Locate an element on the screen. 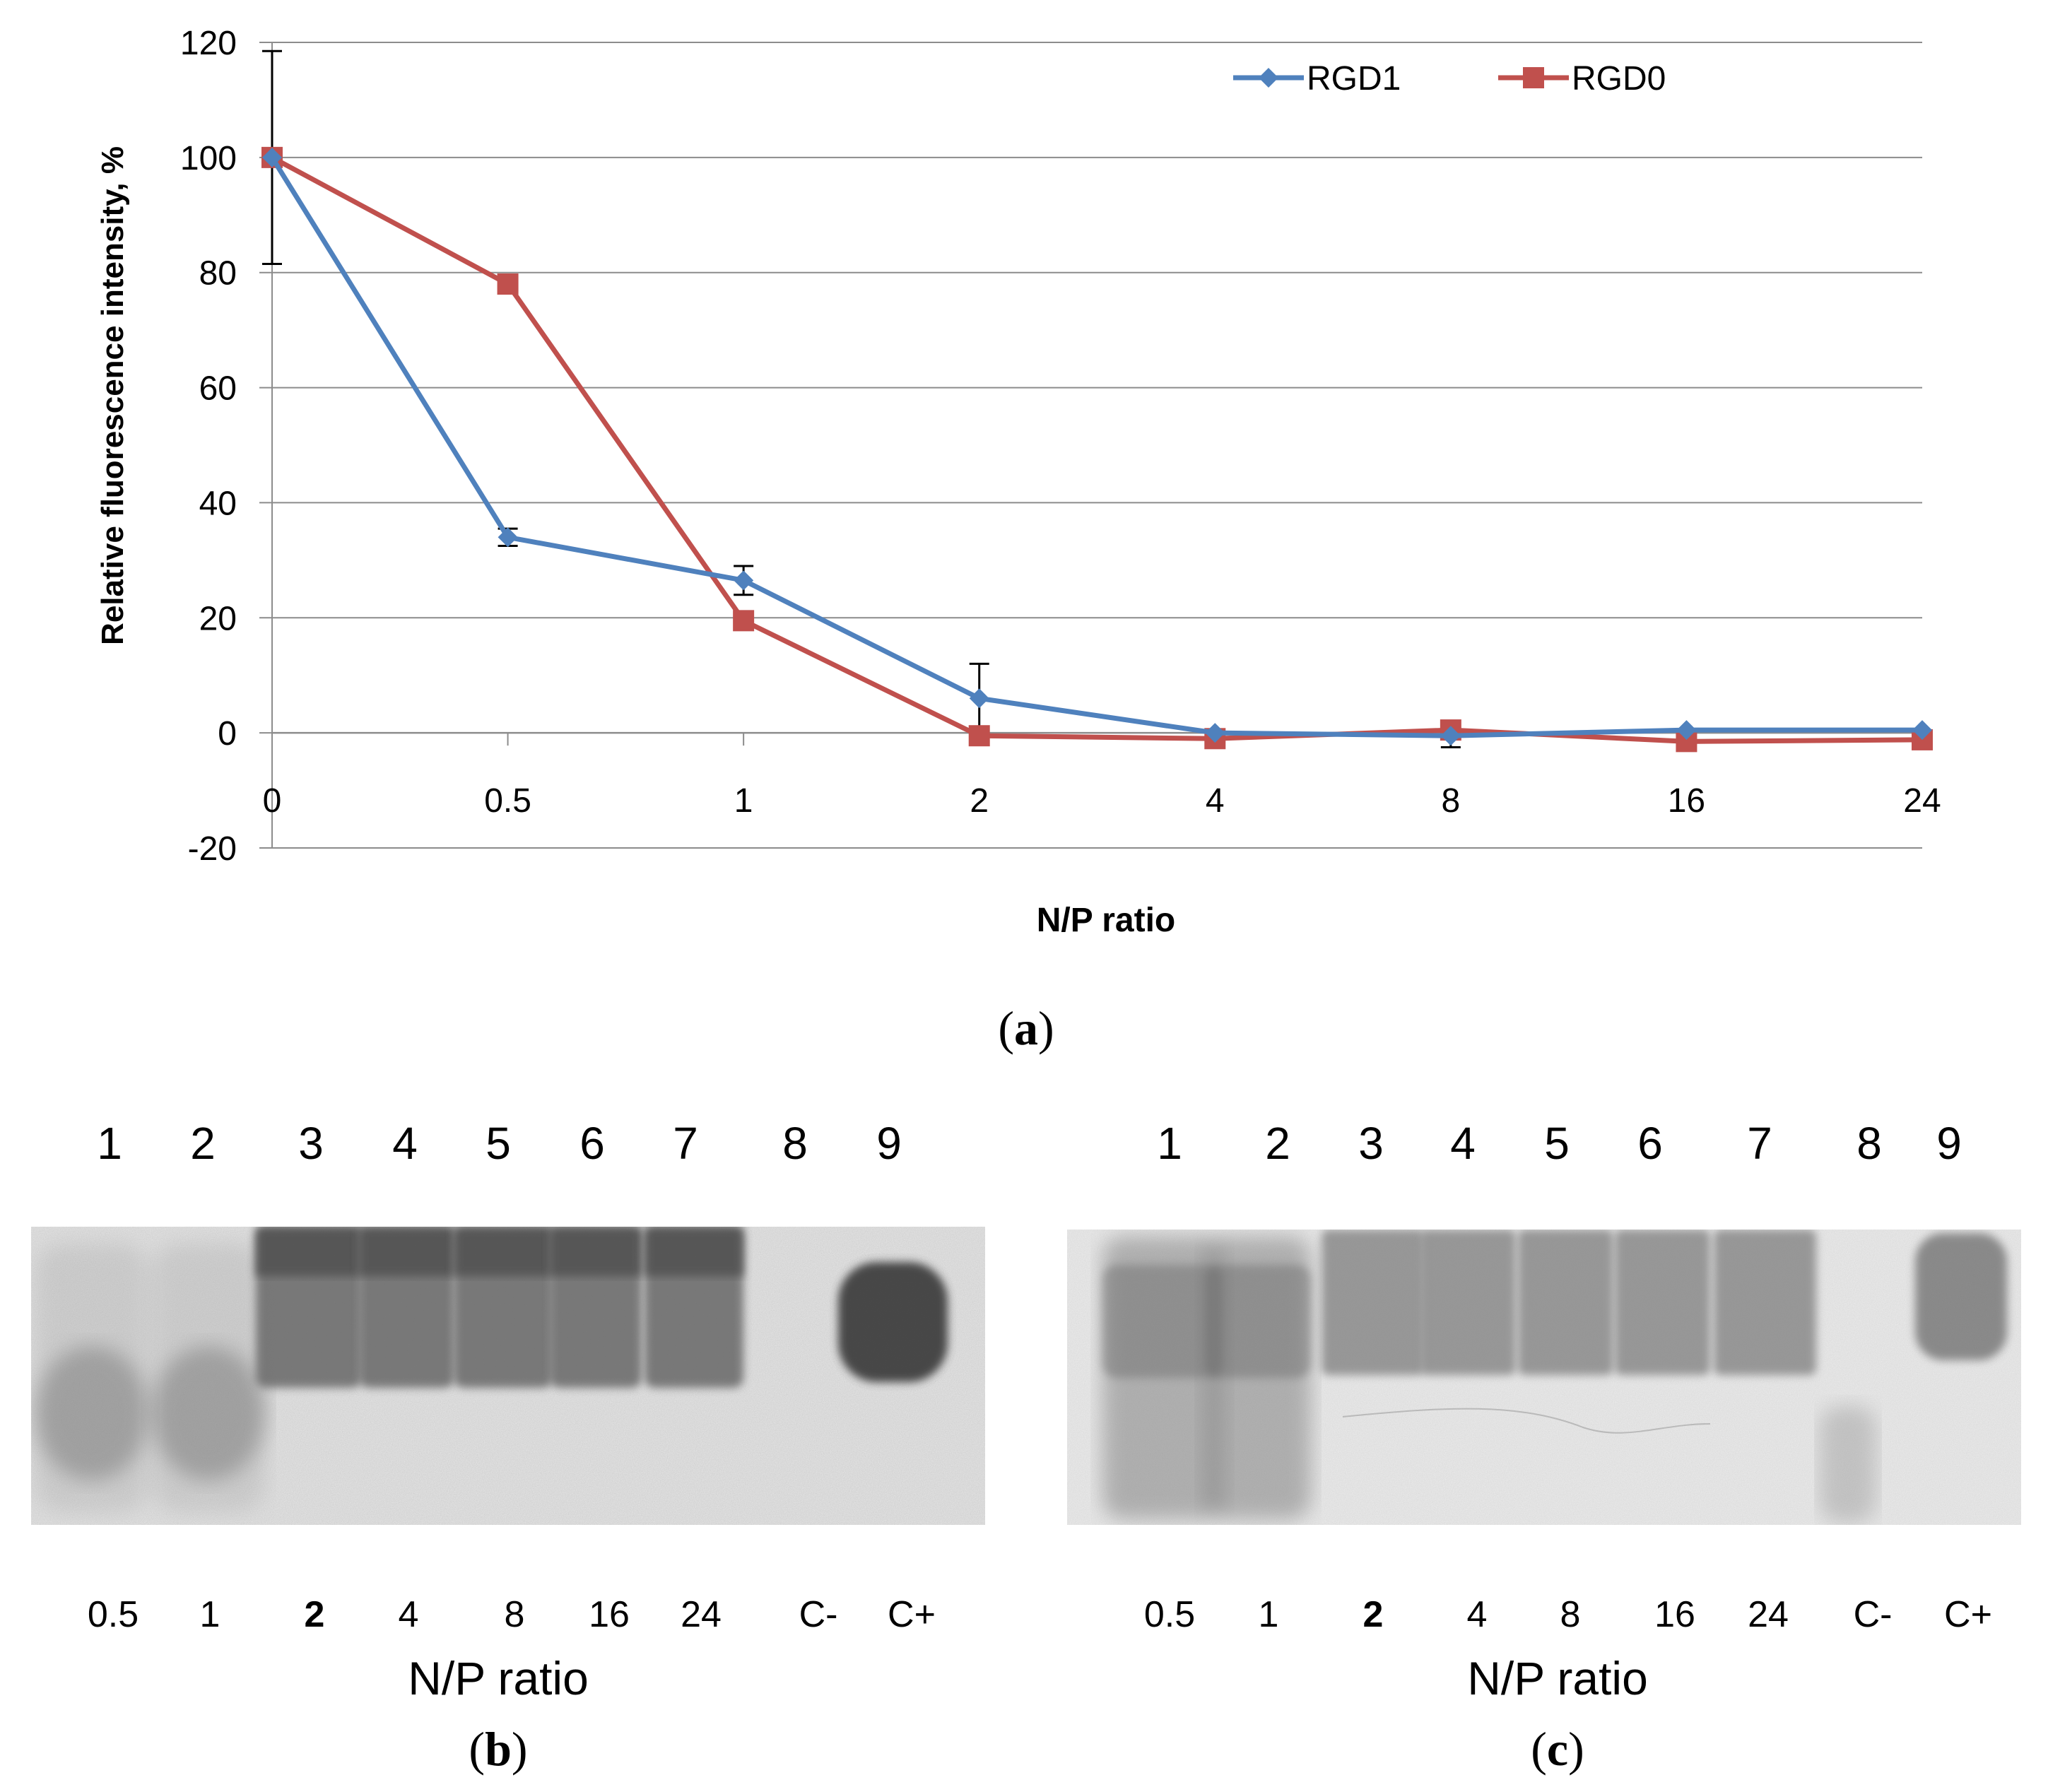 The width and height of the screenshot is (2048, 1792). gel-c-lane-6-band is located at coordinates (1662, 1302).